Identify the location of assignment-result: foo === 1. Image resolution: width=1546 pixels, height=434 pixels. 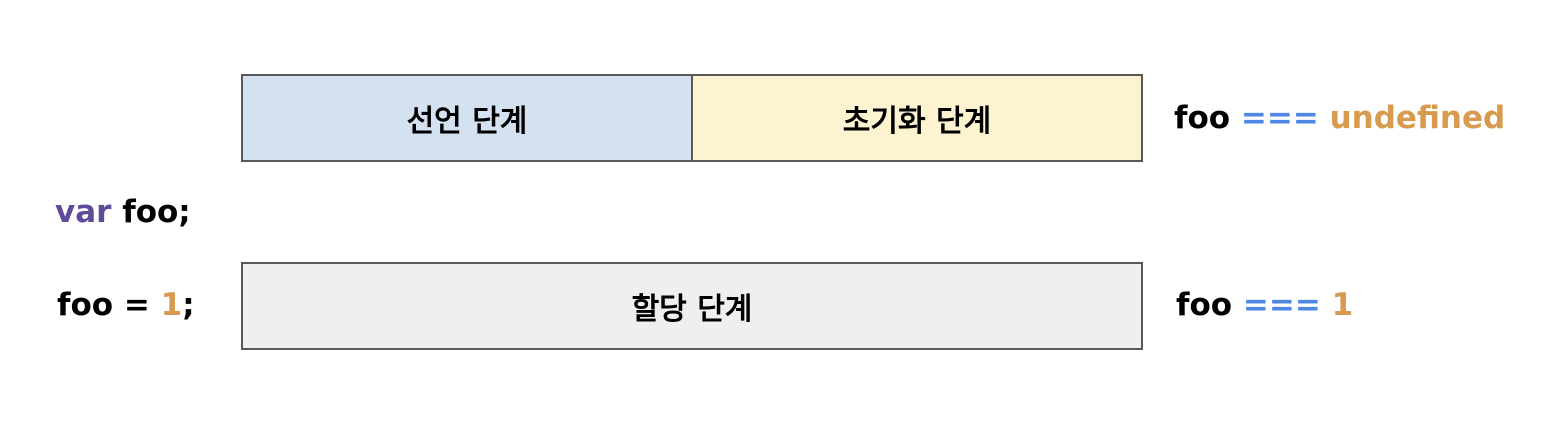
(1264, 305).